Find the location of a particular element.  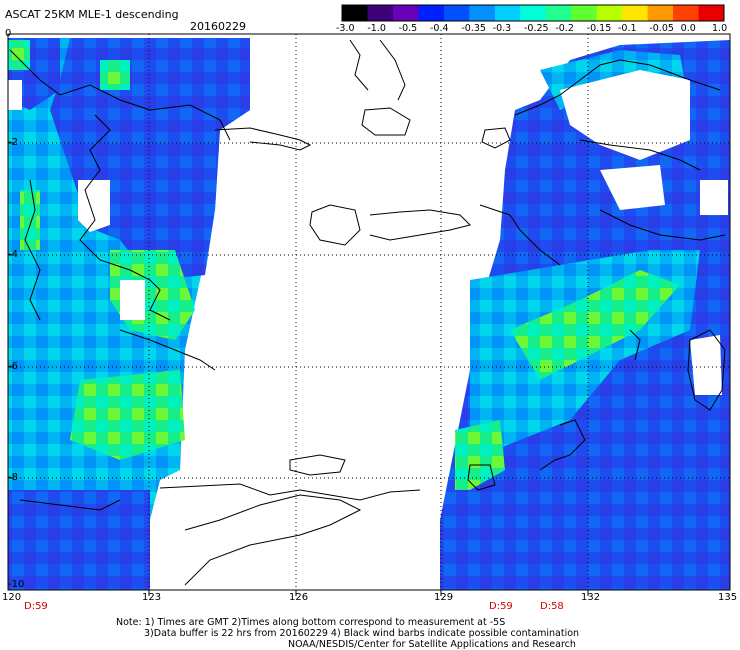

time-label-3: D:58 is located at coordinates (552, 606).